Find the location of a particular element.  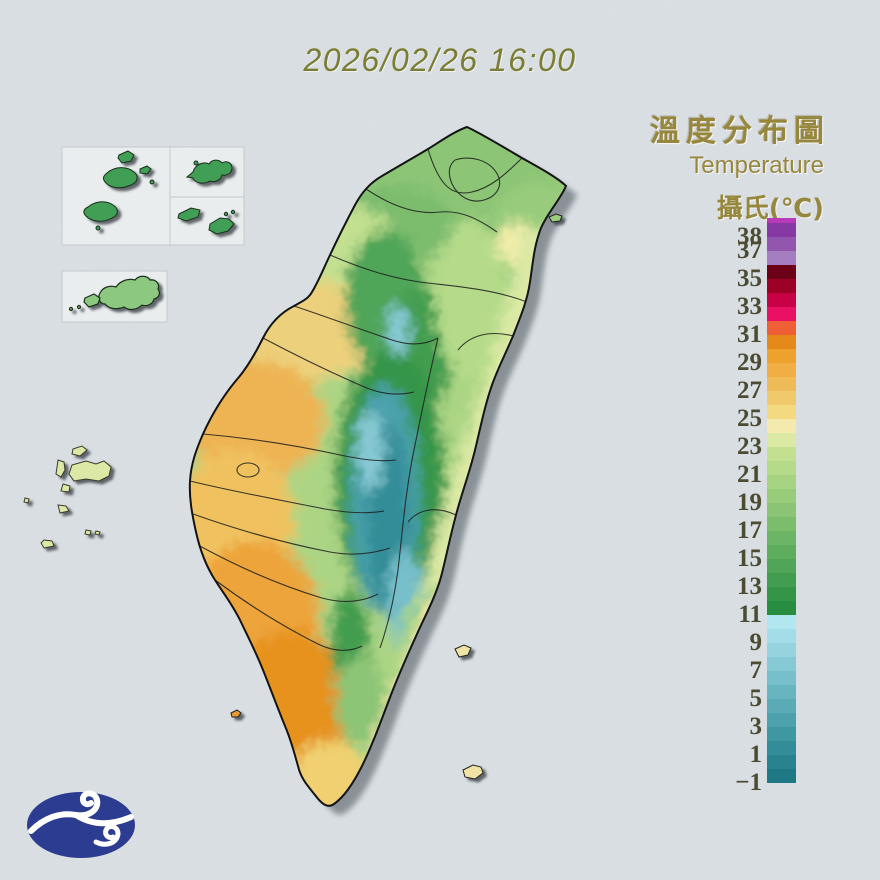

colorbar-cap is located at coordinates (781, 220).